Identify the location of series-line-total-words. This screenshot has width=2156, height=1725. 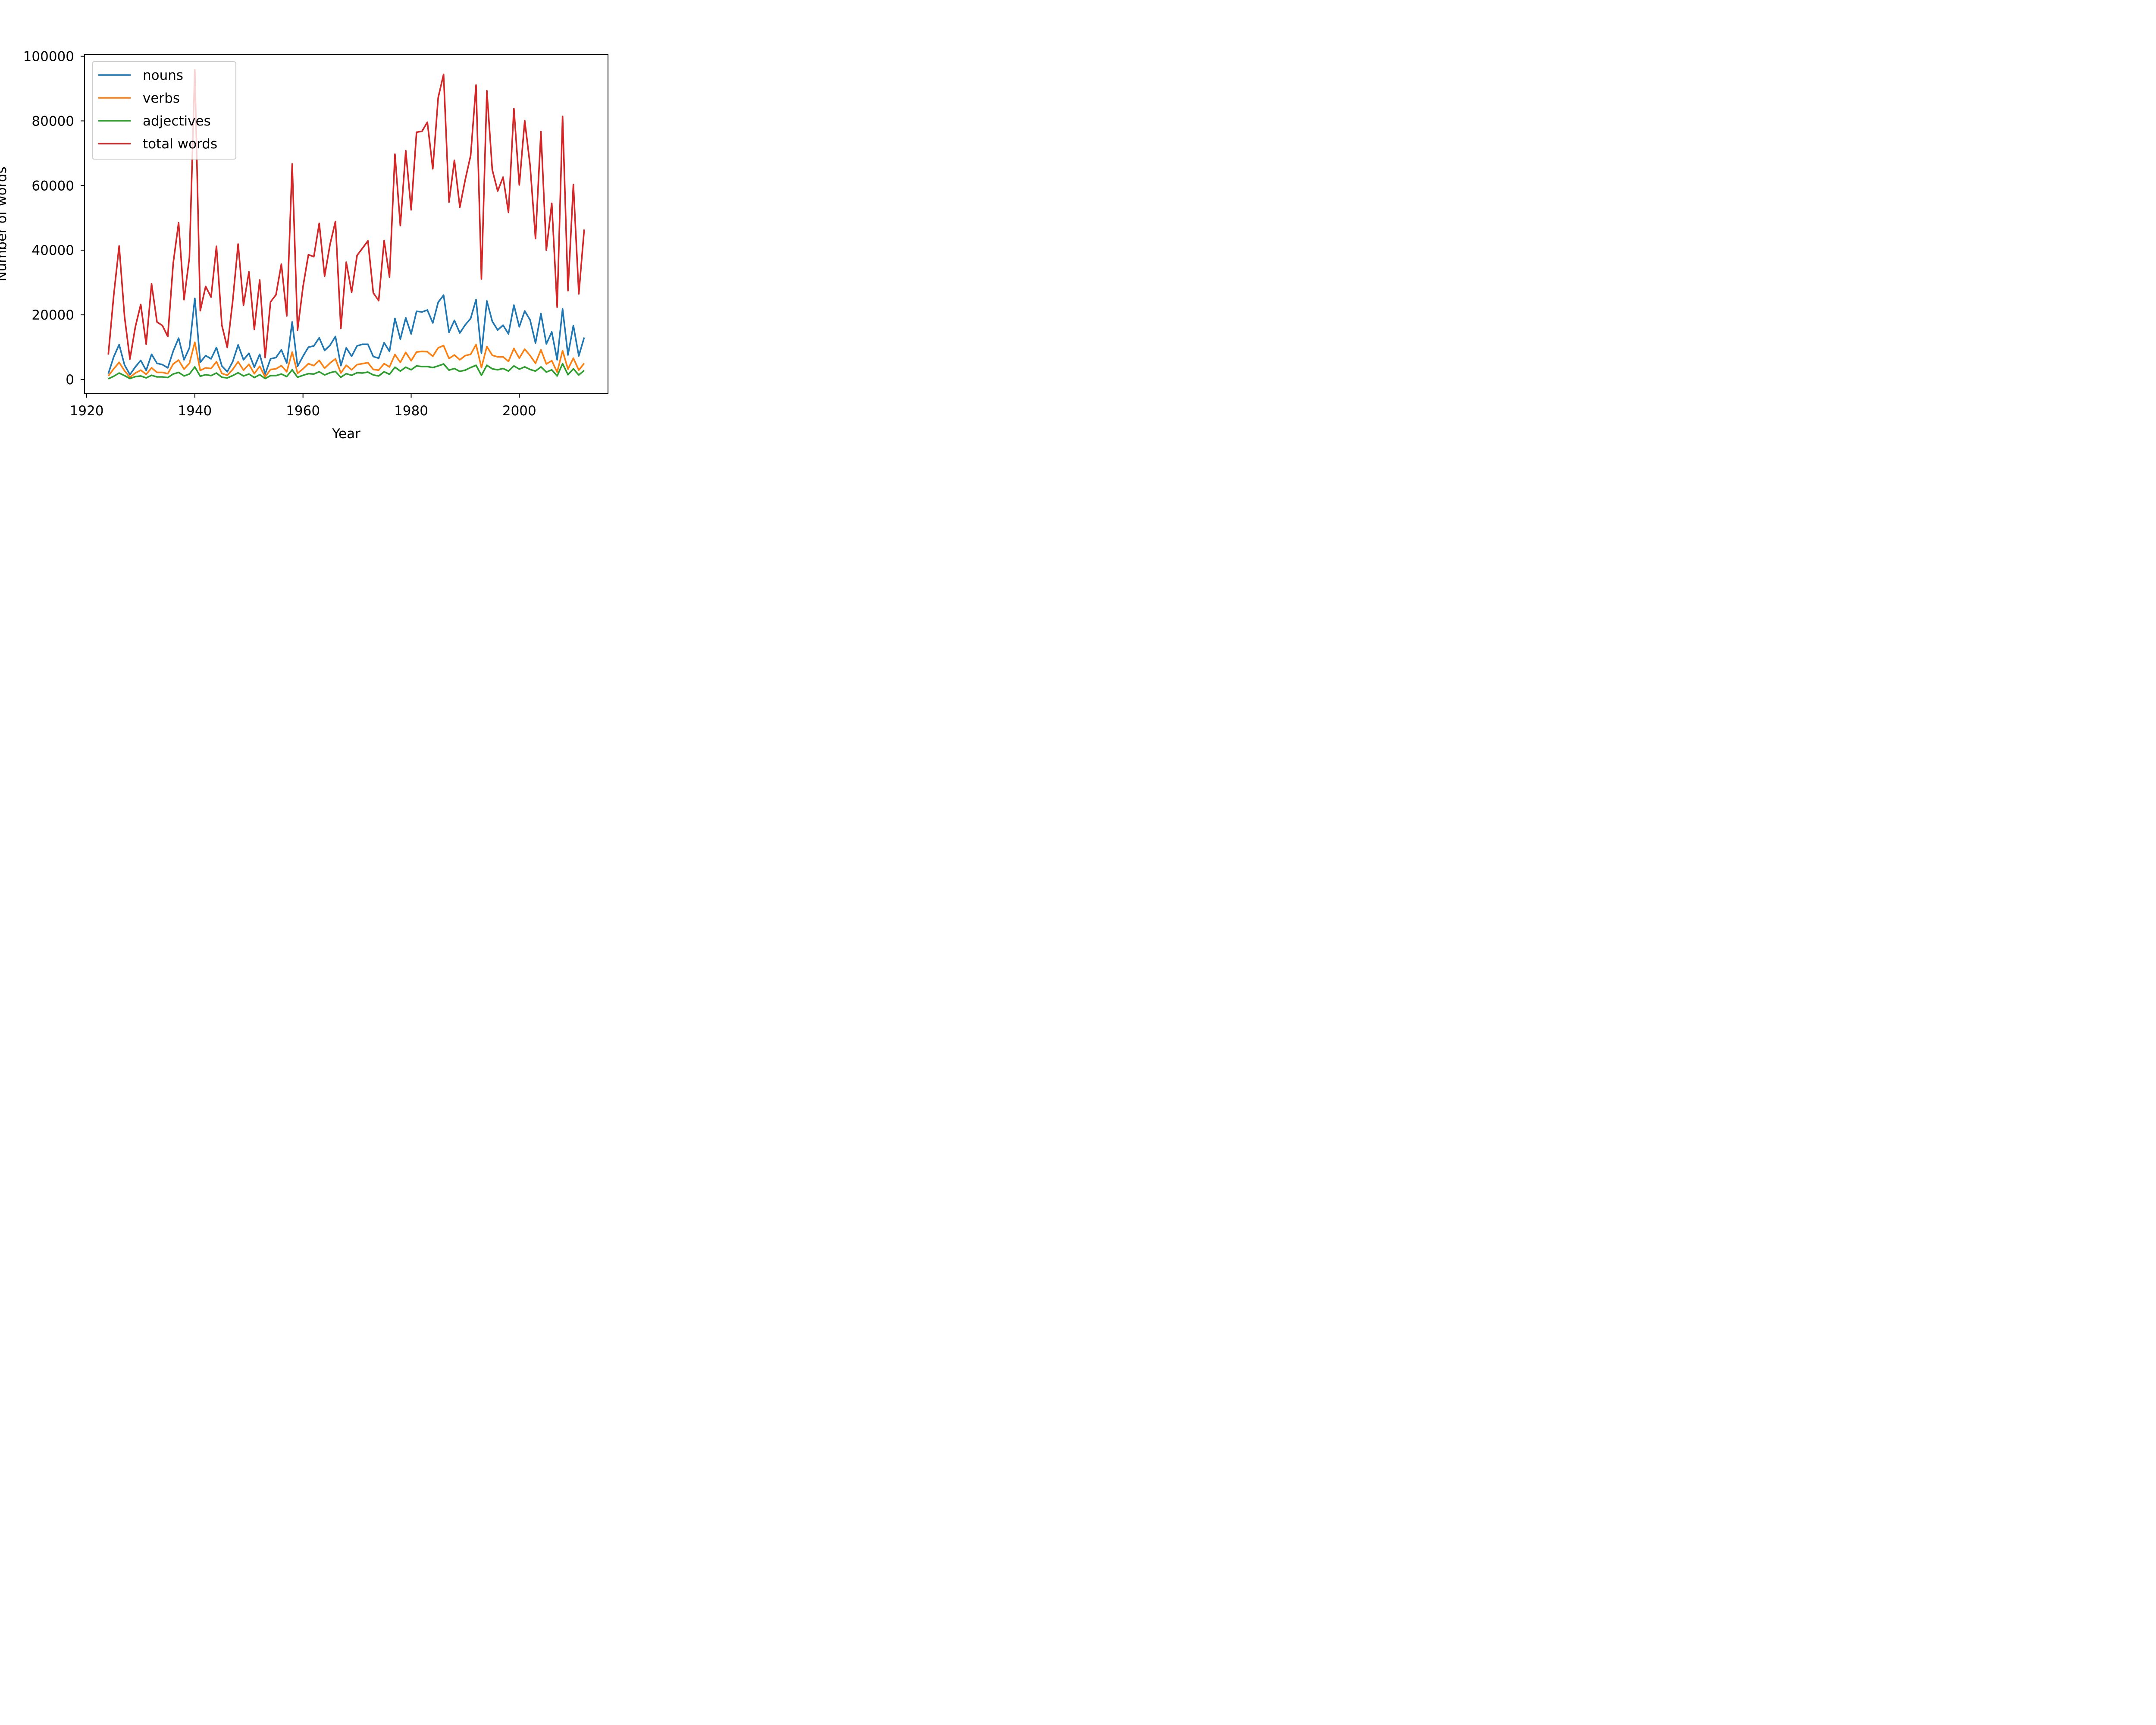
(346, 215).